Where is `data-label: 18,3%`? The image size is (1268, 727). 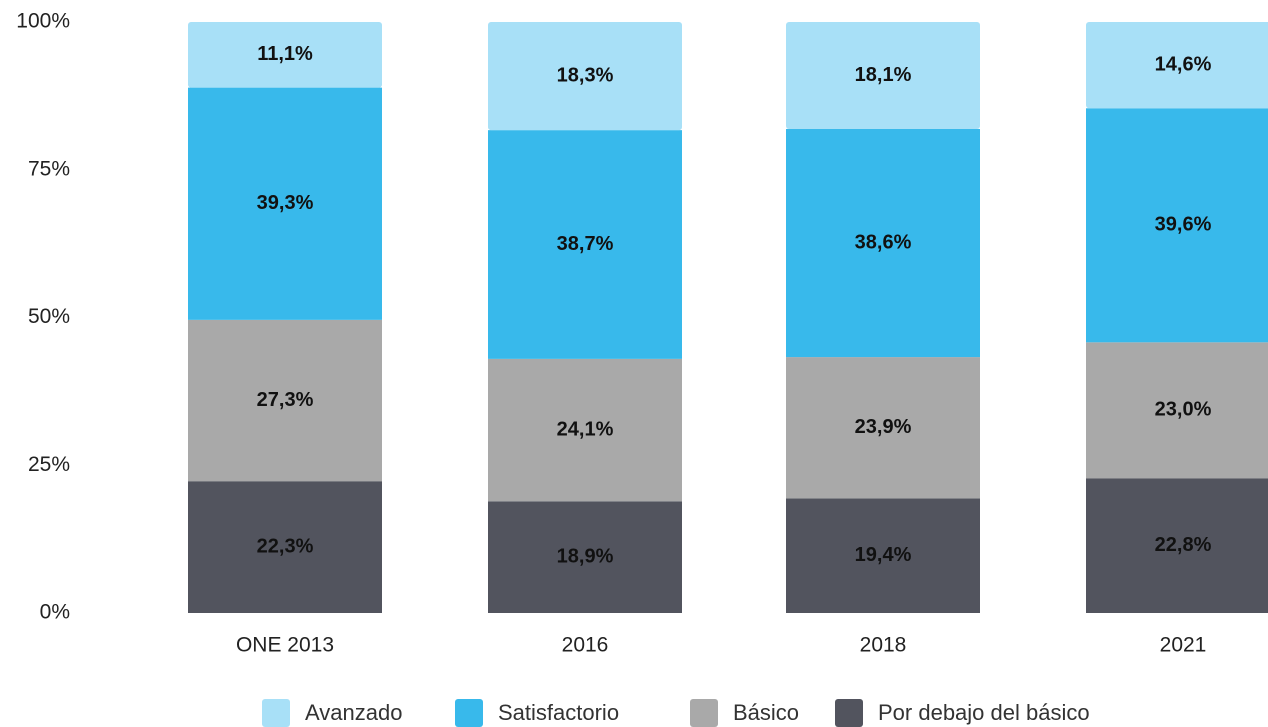
data-label: 18,3% is located at coordinates (585, 75).